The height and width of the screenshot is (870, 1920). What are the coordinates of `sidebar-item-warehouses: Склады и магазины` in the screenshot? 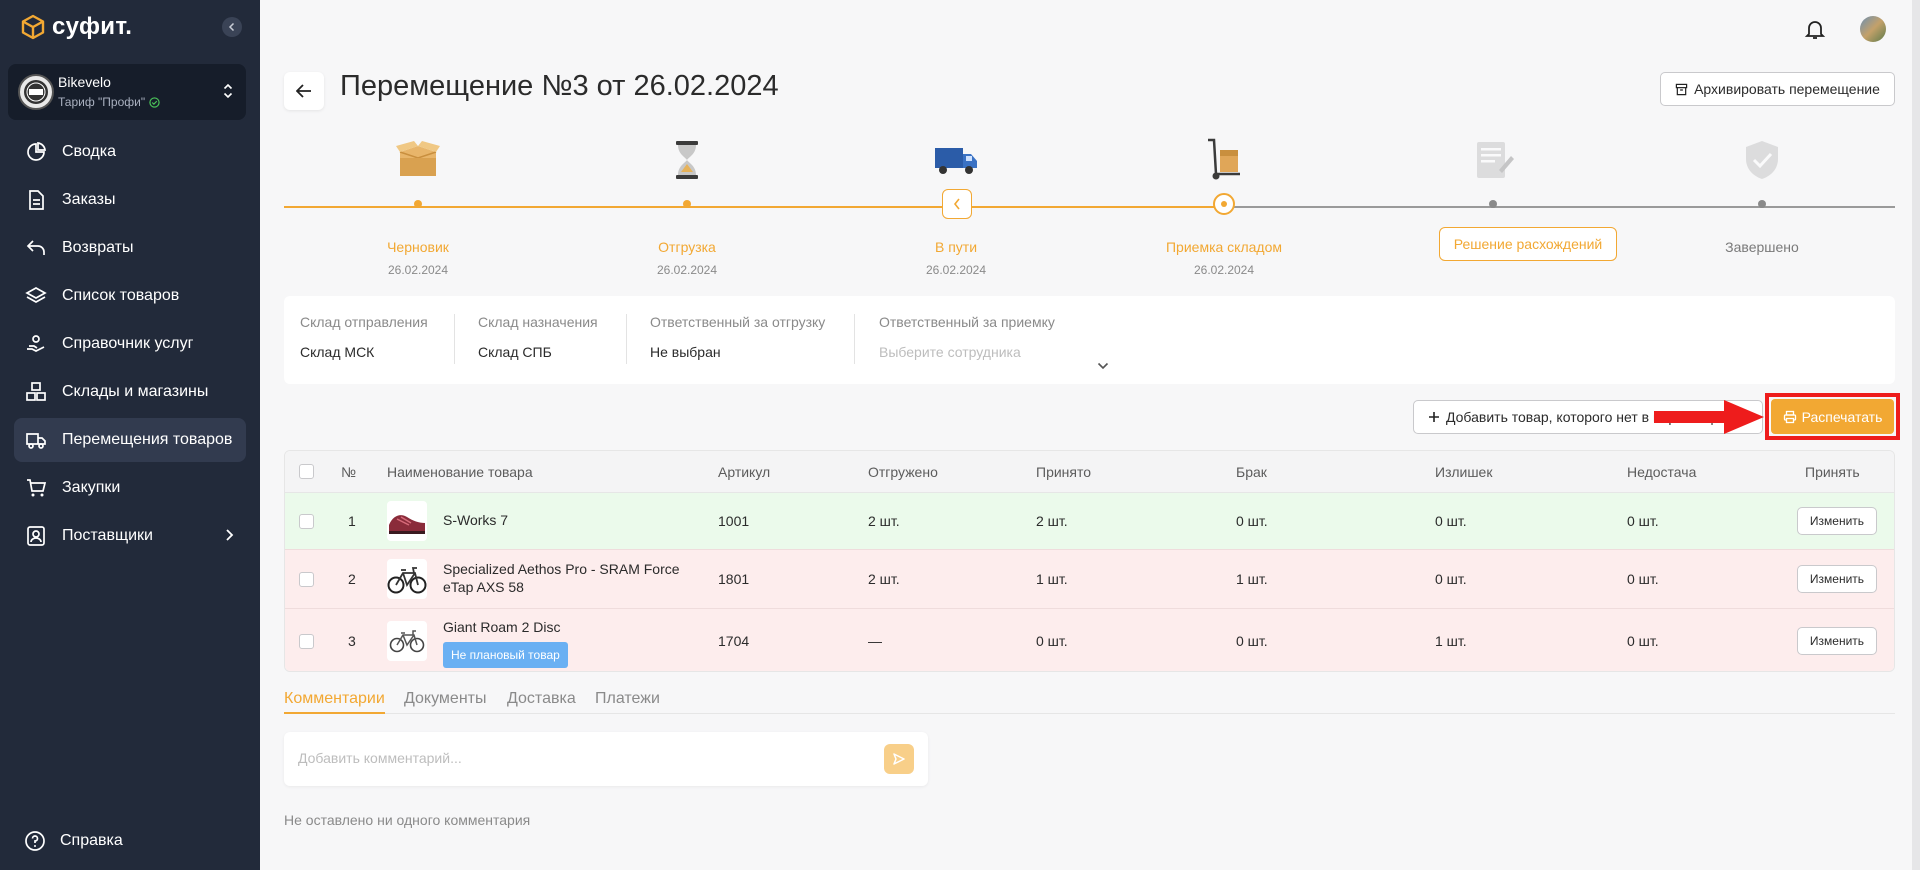 It's located at (130, 392).